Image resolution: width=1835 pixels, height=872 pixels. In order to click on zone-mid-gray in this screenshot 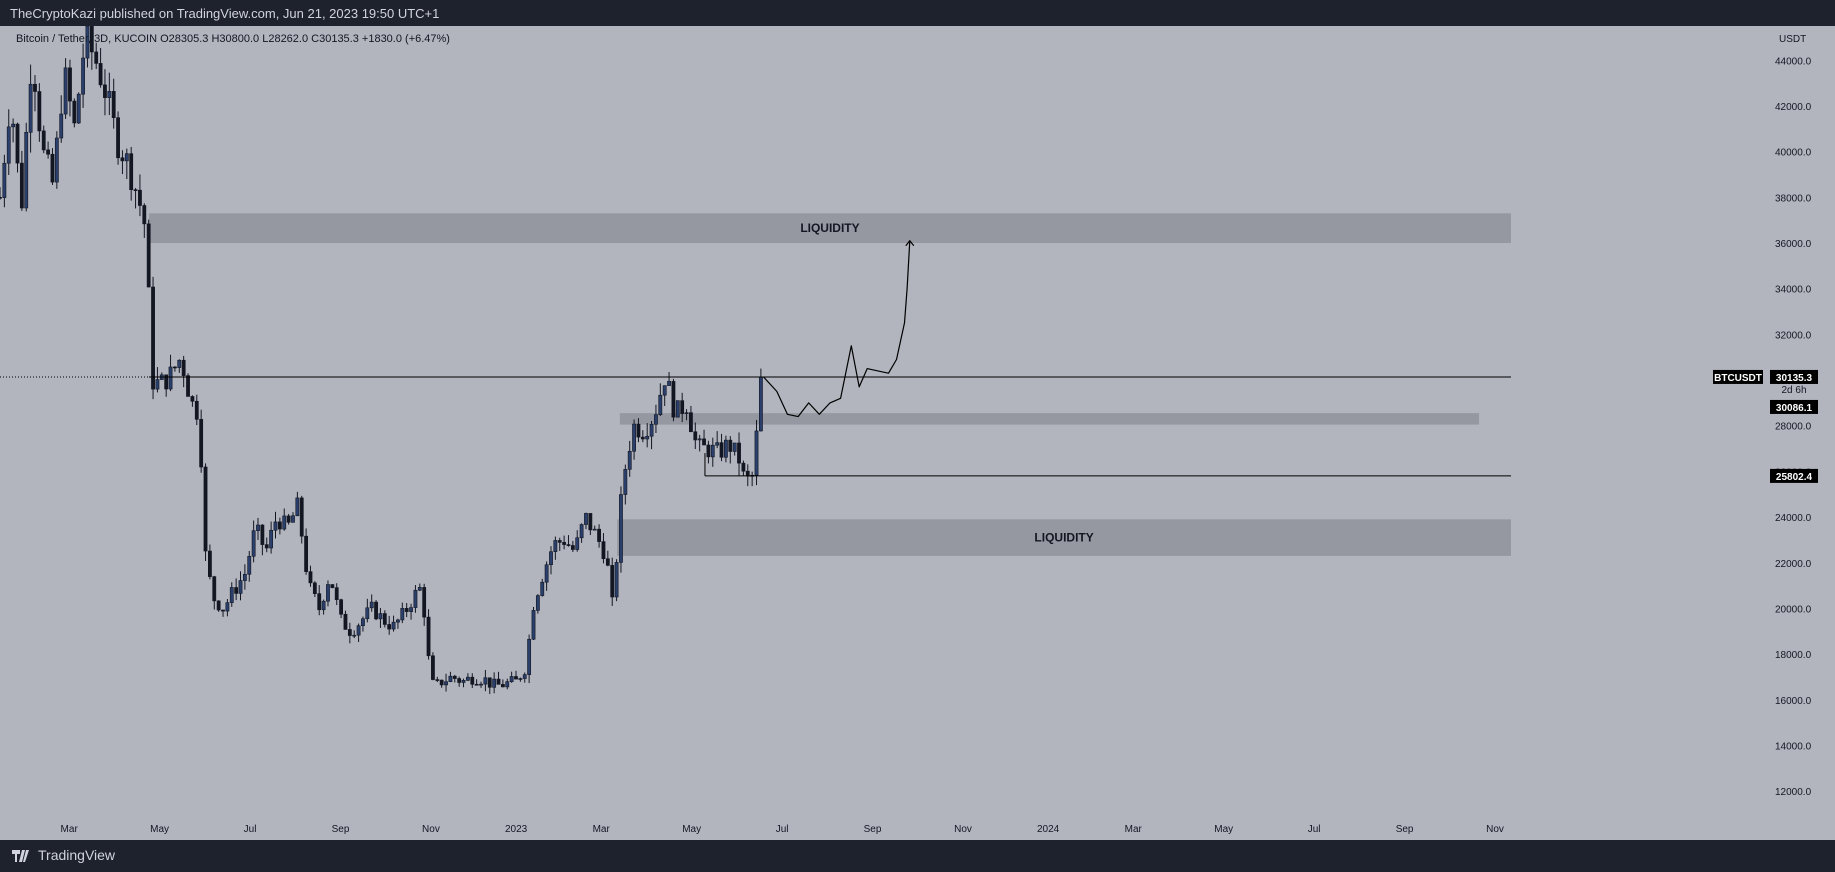, I will do `click(1049, 419)`.